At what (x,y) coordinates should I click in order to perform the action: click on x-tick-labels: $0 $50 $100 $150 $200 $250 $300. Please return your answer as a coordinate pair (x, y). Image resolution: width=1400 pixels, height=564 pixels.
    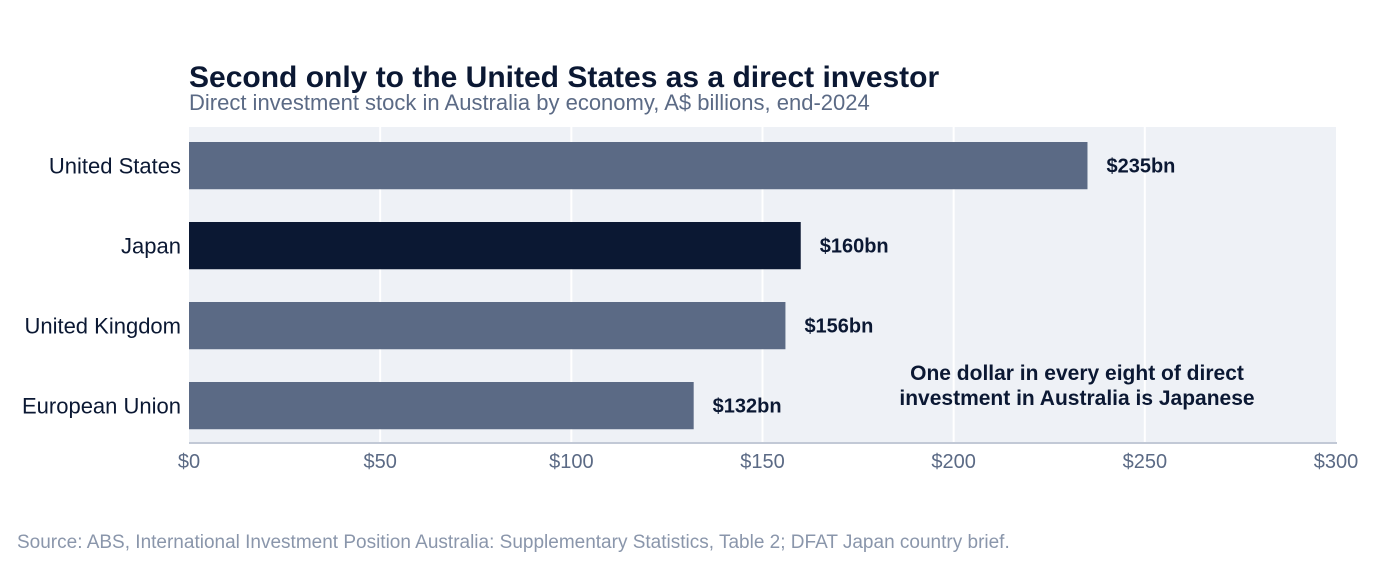
    Looking at the image, I should click on (768, 462).